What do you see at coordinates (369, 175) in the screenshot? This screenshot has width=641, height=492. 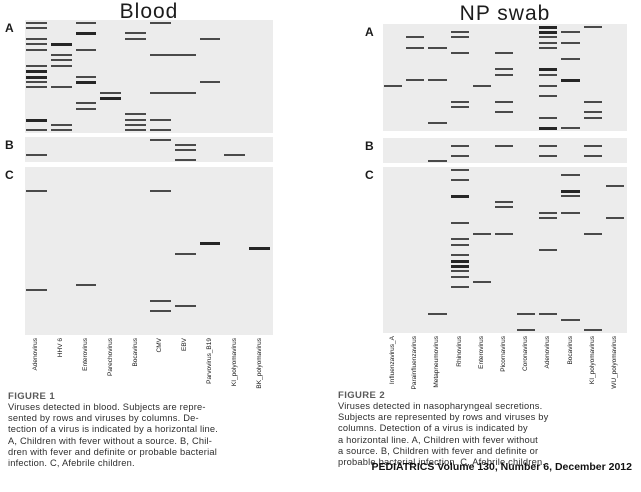 I see `section-label-C: C` at bounding box center [369, 175].